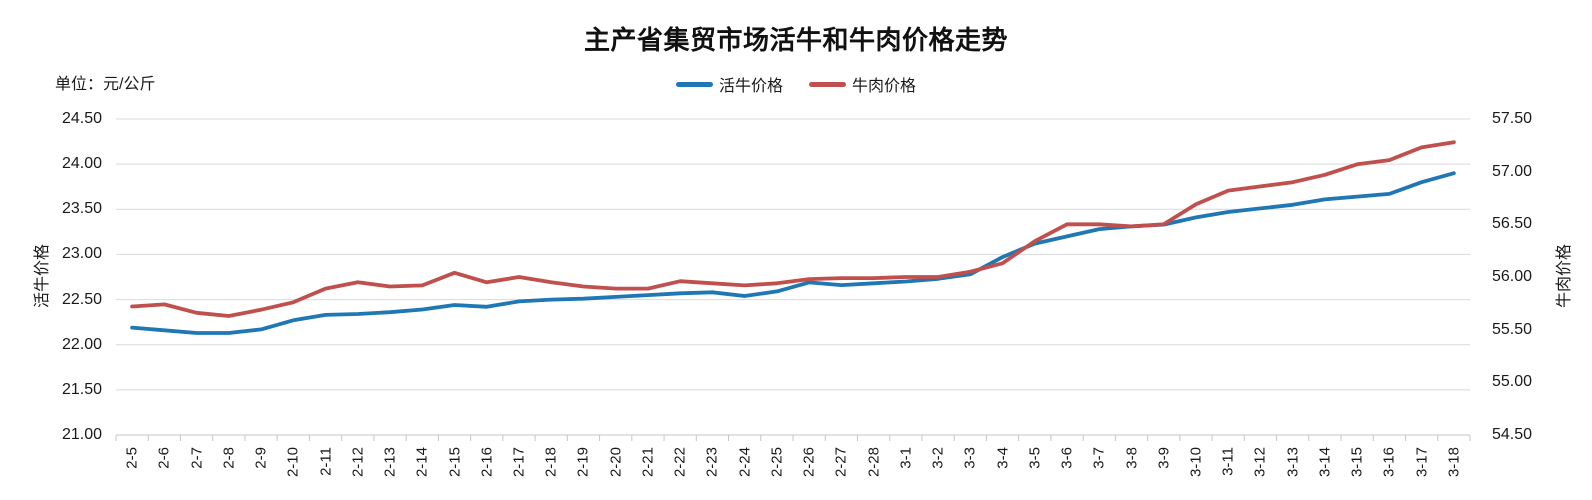 The height and width of the screenshot is (500, 1592). I want to click on chart-title: 主产省集贸市场活牛和牛肉价格走势, so click(795, 40).